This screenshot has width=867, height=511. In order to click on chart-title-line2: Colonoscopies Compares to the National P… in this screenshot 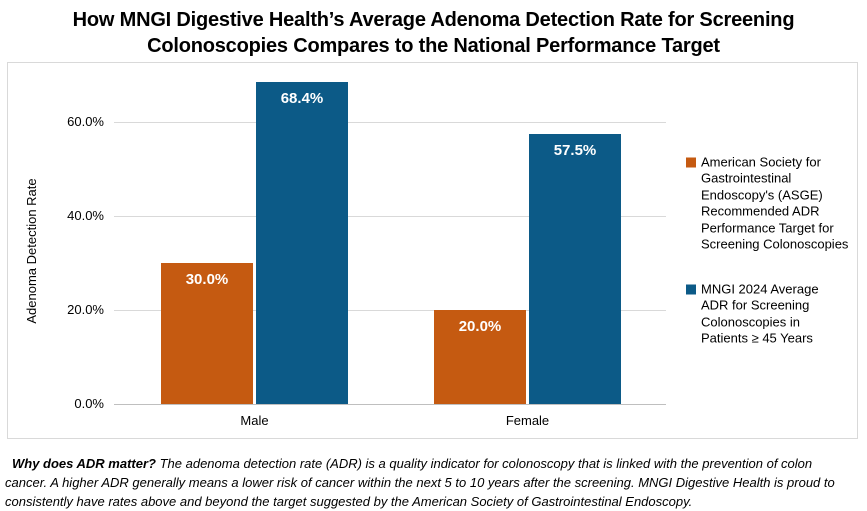, I will do `click(433, 46)`.